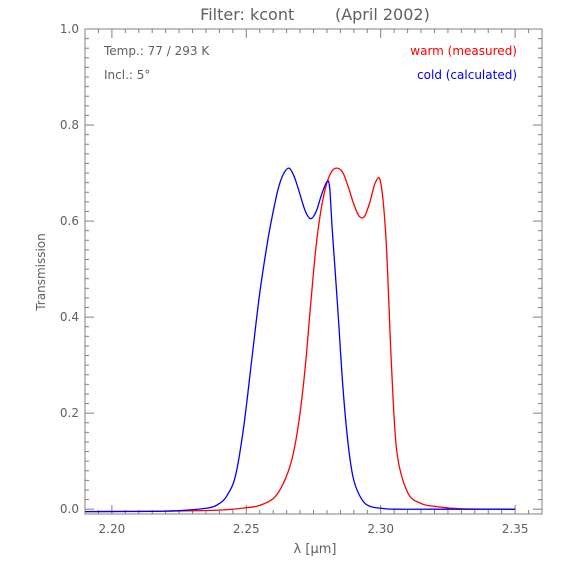 Image resolution: width=566 pixels, height=566 pixels. Describe the element at coordinates (69, 413) in the screenshot. I see `y-tick-label: 0.2` at that location.